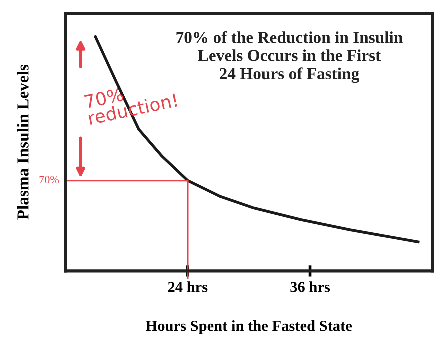 This screenshot has height=339, width=437. Describe the element at coordinates (188, 287) in the screenshot. I see `x-tick-label: 24 hrs` at that location.